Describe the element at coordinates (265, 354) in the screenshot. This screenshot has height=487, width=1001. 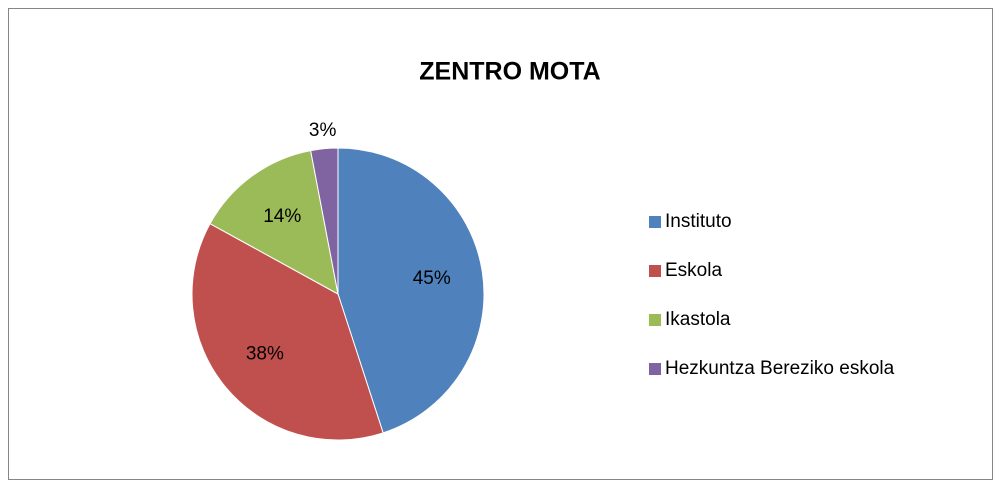
I see `data-label: 38%` at that location.